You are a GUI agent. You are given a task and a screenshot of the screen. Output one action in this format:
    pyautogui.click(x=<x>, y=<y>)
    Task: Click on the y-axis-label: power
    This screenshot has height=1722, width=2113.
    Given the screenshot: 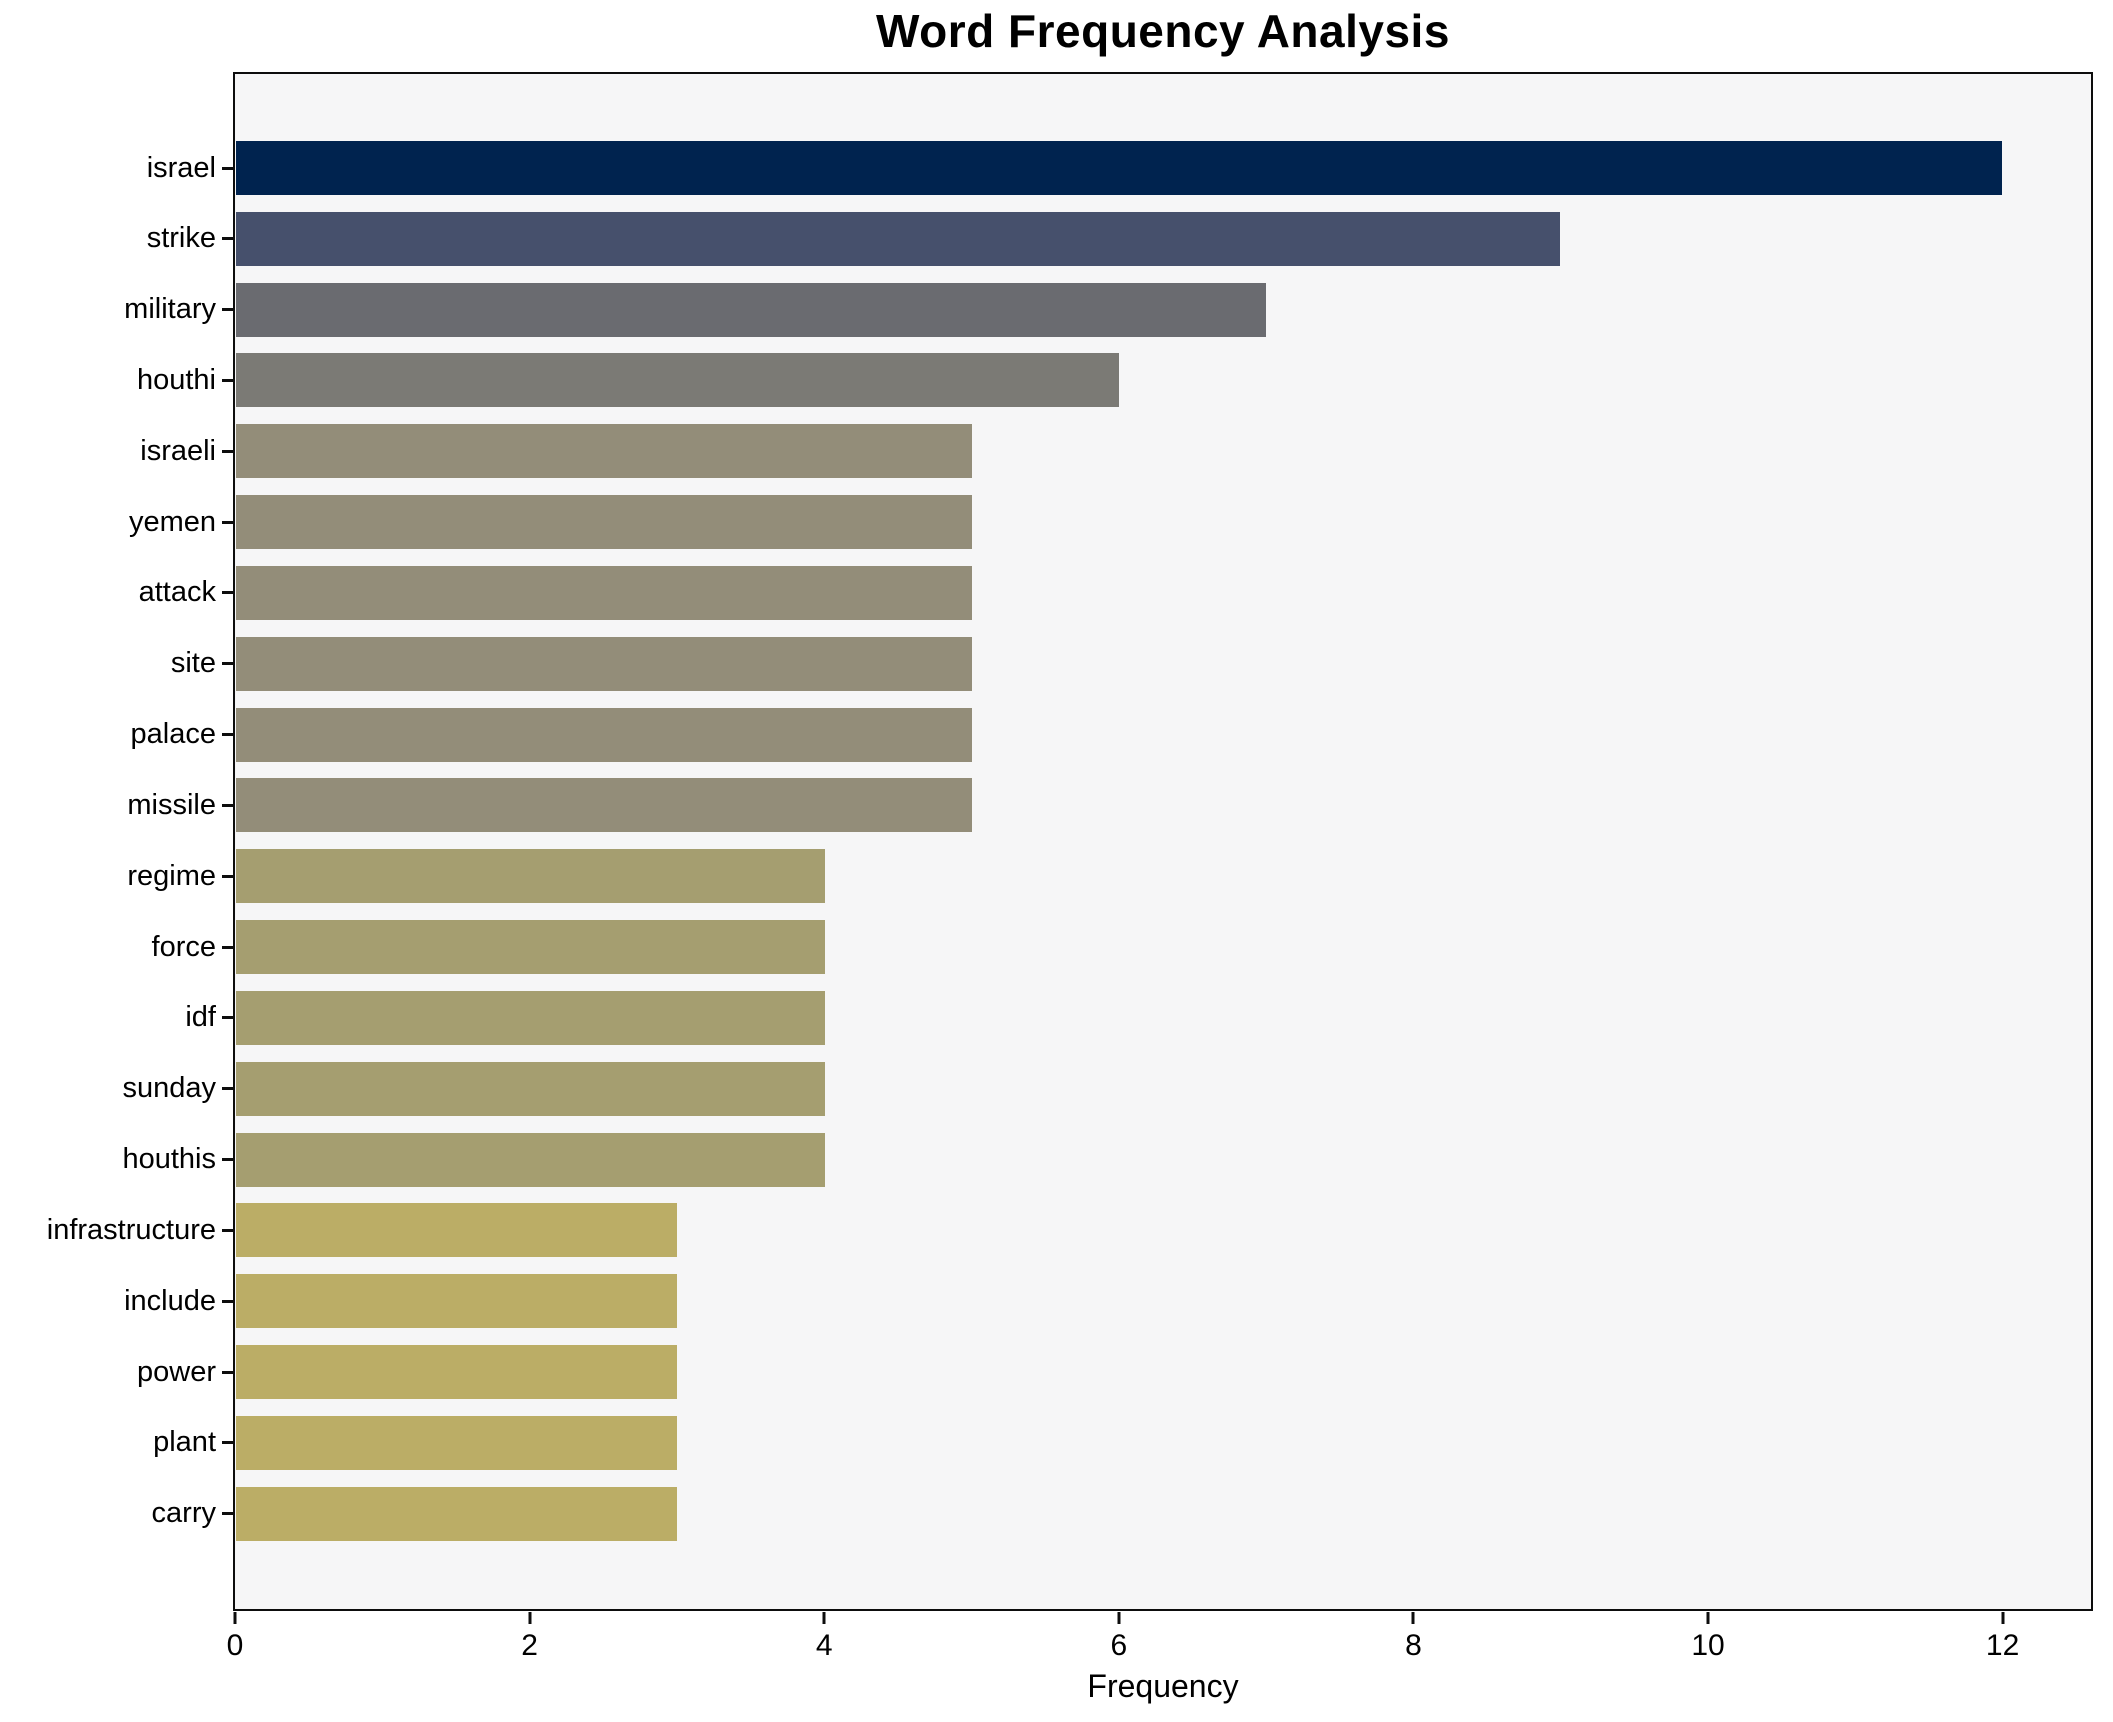 What is the action you would take?
    pyautogui.click(x=176, y=1371)
    